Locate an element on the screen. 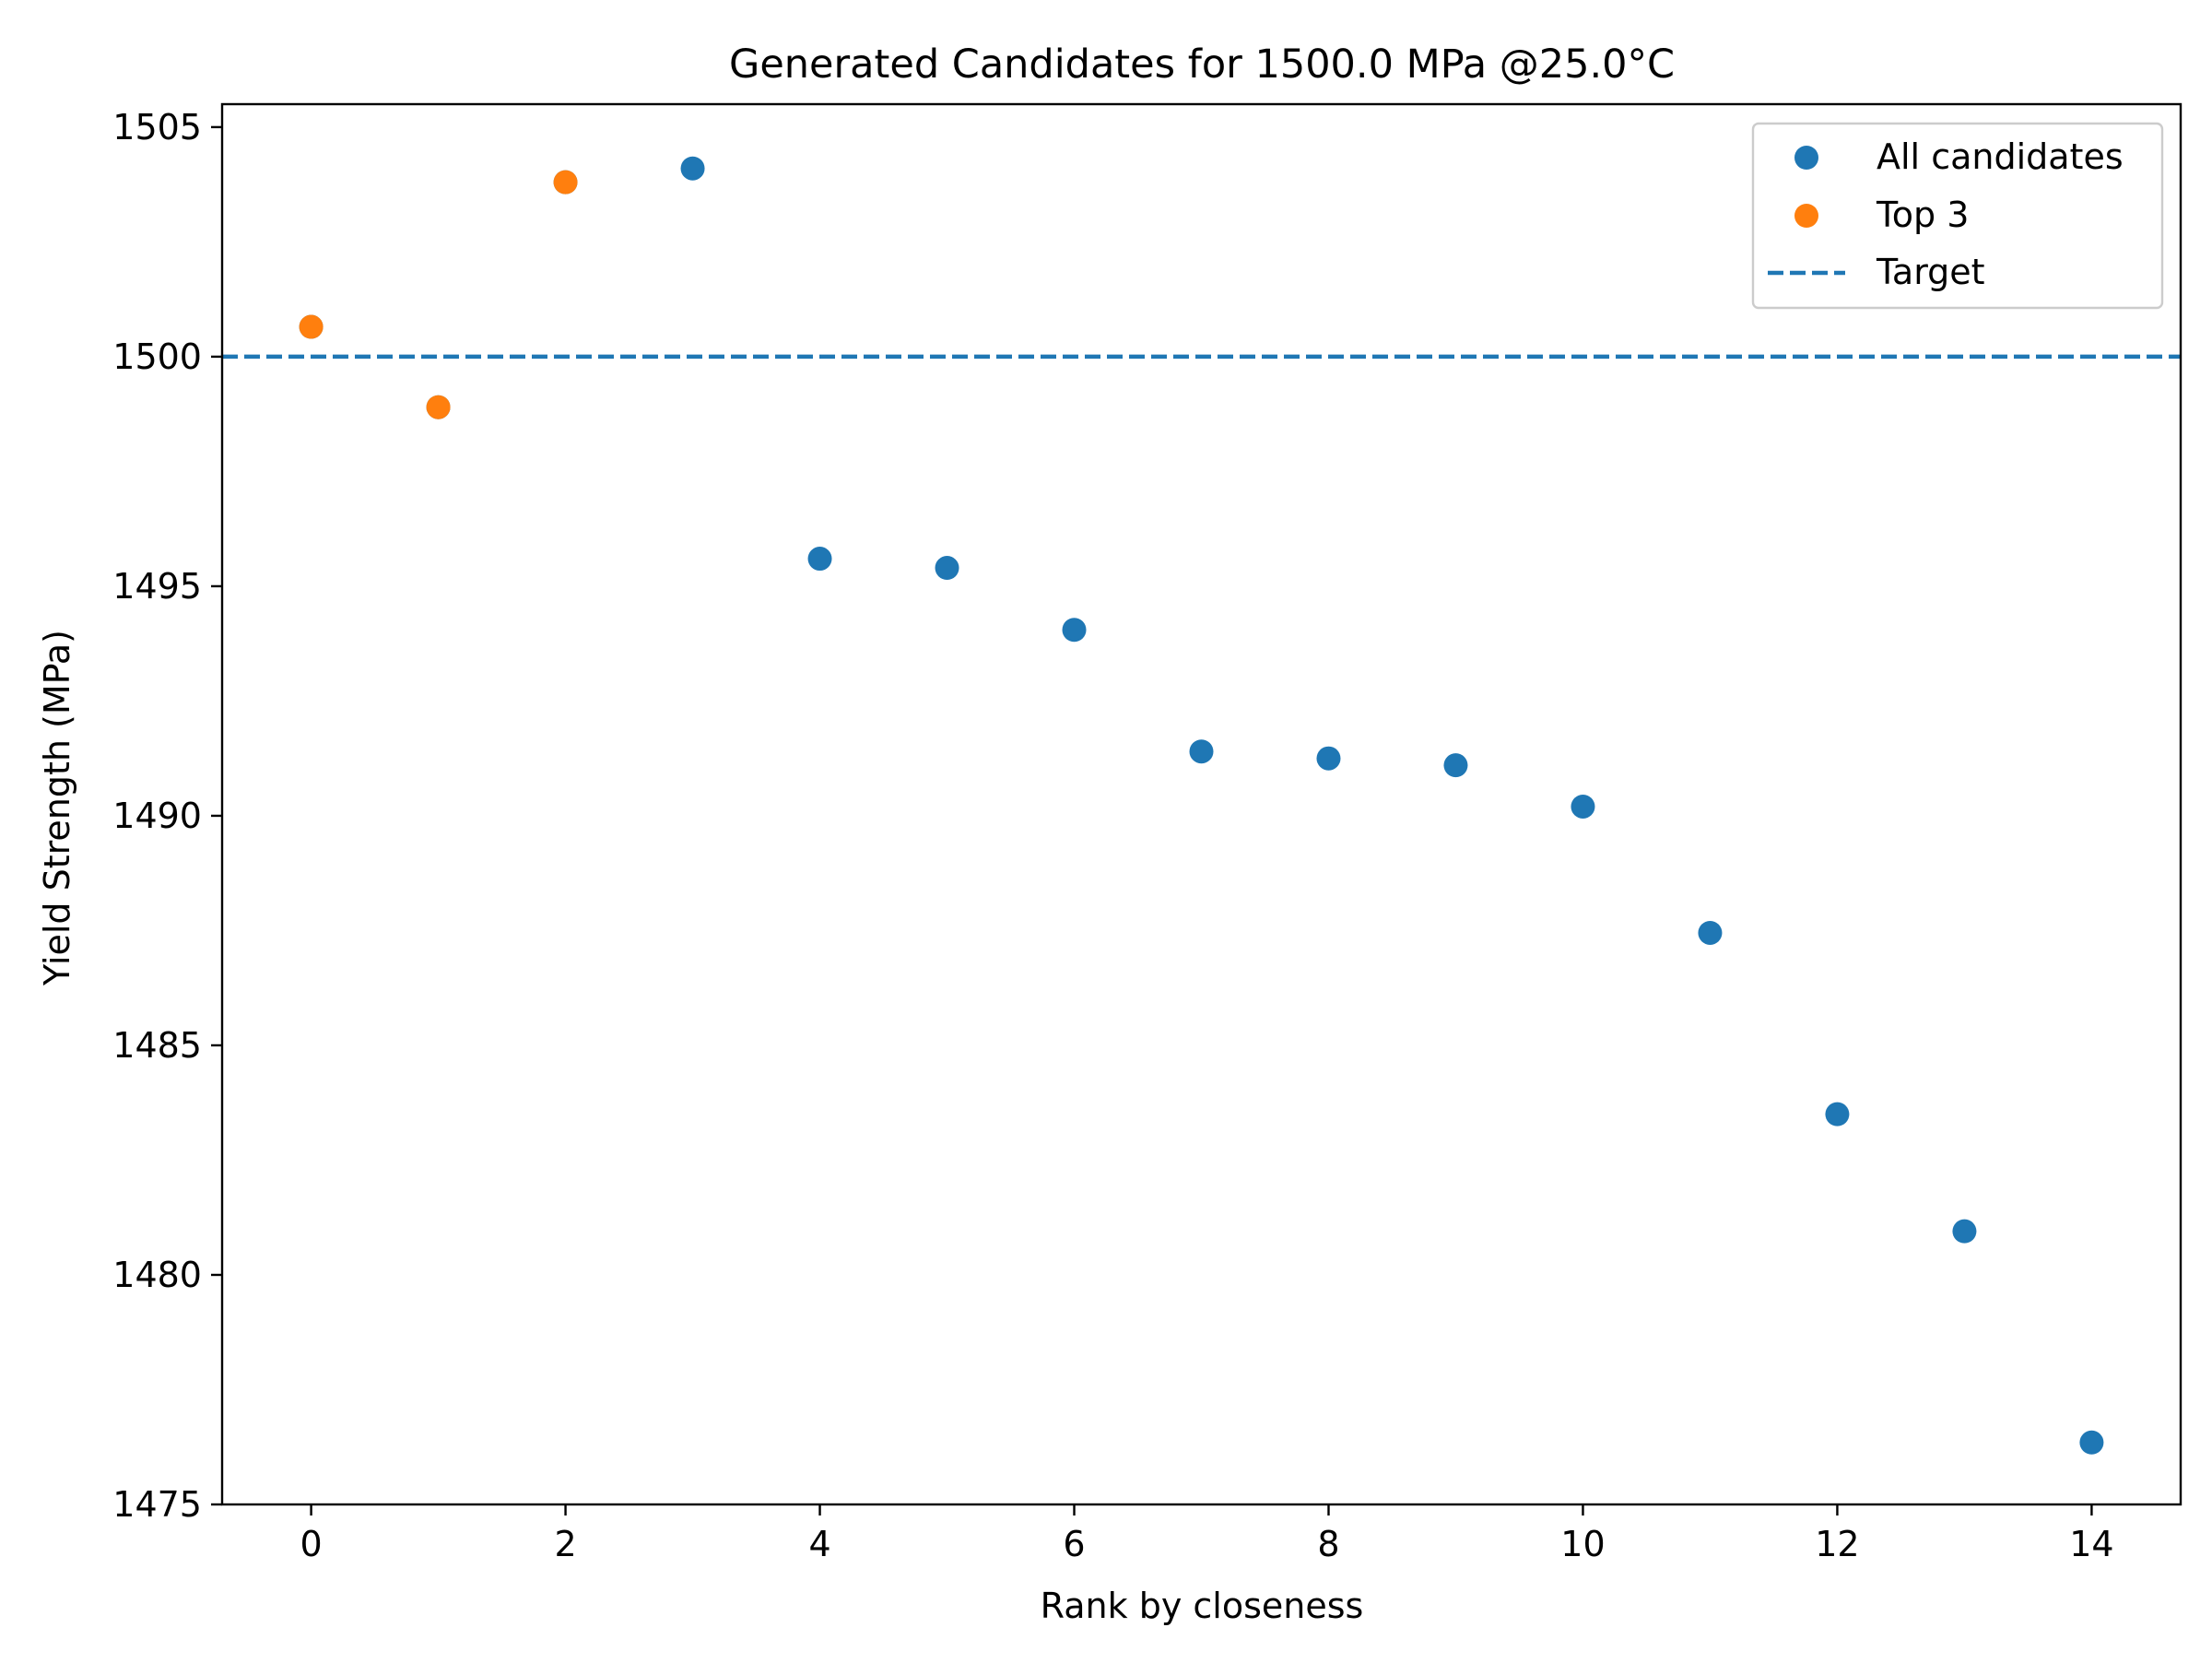  x-tick-label: 4 is located at coordinates (819, 1544).